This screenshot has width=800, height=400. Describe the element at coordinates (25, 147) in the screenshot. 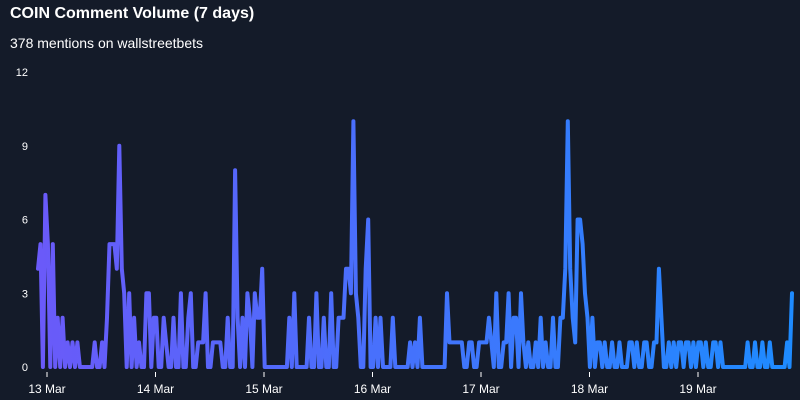

I see `y-tick-label: 9` at that location.